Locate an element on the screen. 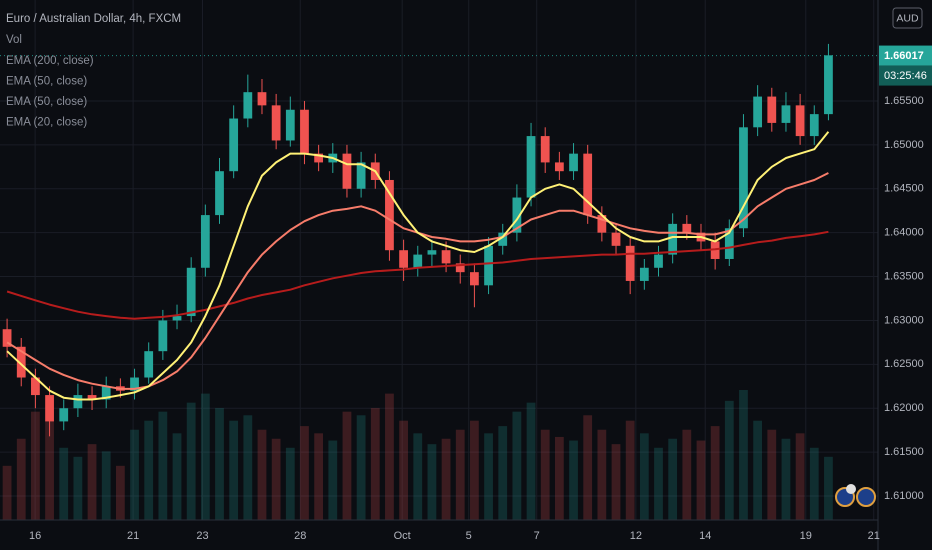 This screenshot has height=550, width=932. currency-label: AUD is located at coordinates (907, 18).